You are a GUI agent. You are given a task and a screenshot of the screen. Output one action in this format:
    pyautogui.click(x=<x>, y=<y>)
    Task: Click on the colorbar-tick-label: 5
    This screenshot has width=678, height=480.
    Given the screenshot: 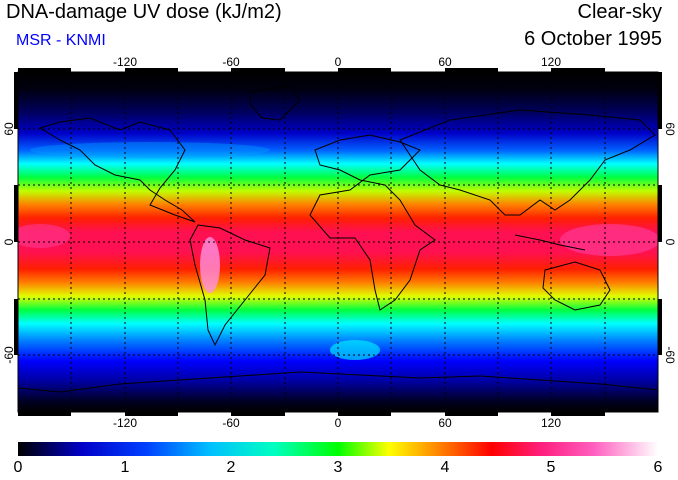 What is the action you would take?
    pyautogui.click(x=551, y=467)
    